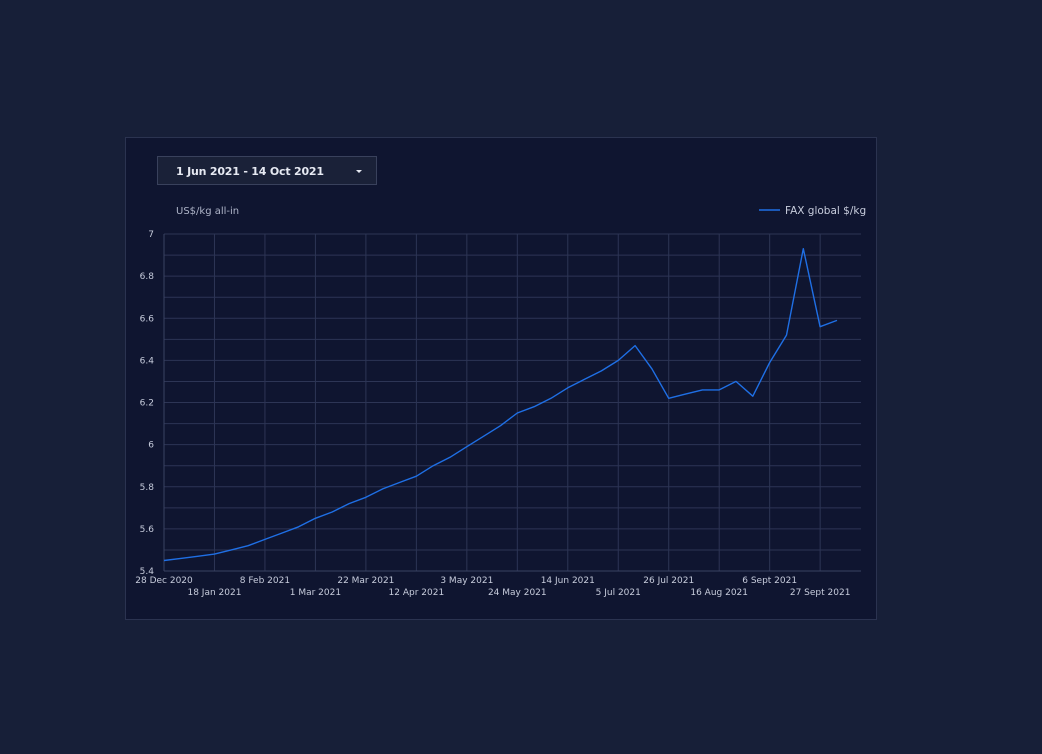  I want to click on x-tick-label: 18 Jan 2021, so click(214, 593).